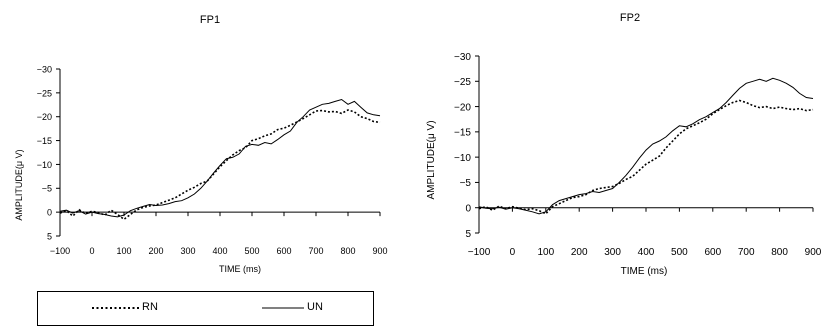 Image resolution: width=824 pixels, height=329 pixels. I want to click on legend-swatches, so click(198, 308).